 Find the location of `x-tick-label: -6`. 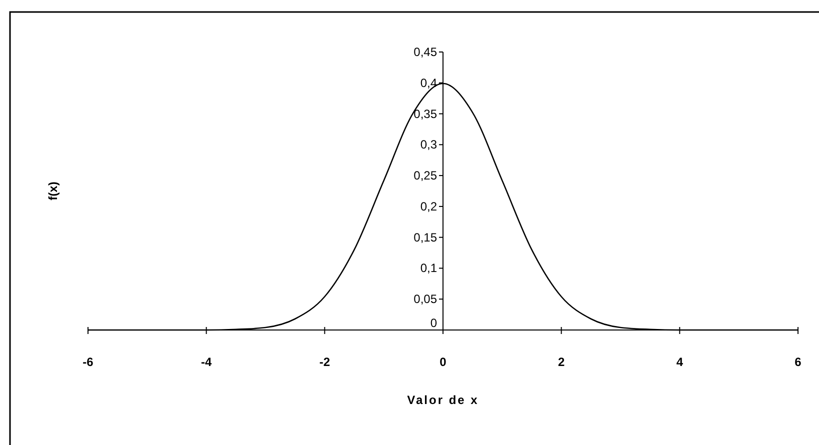

x-tick-label: -6 is located at coordinates (88, 362).